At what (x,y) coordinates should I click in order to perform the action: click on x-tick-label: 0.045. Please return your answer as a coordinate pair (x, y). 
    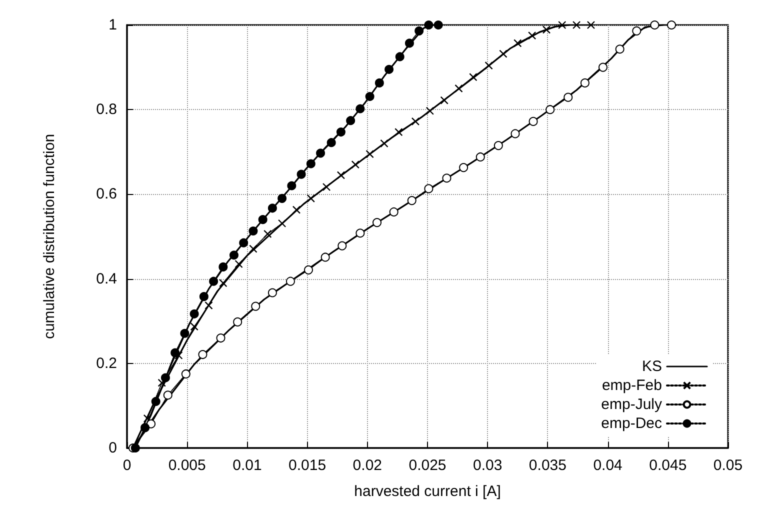
    Looking at the image, I should click on (668, 465).